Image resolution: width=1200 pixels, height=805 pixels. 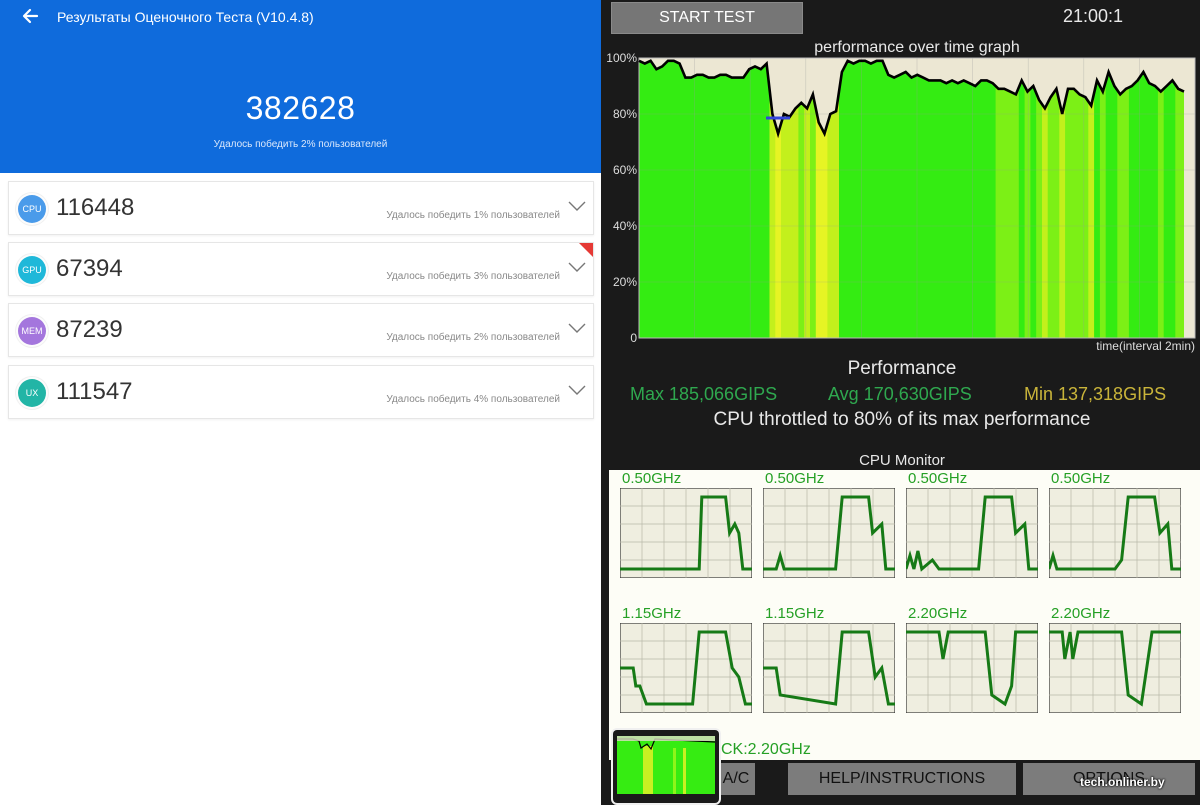 I want to click on performance-max: Max 185,066GIPS, so click(x=704, y=394).